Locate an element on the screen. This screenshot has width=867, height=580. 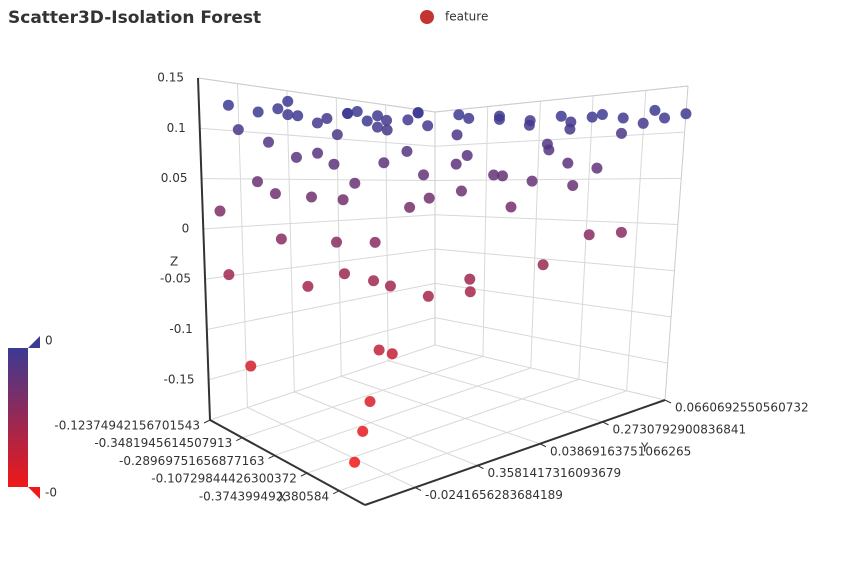
legend-marker is located at coordinates (427, 17).